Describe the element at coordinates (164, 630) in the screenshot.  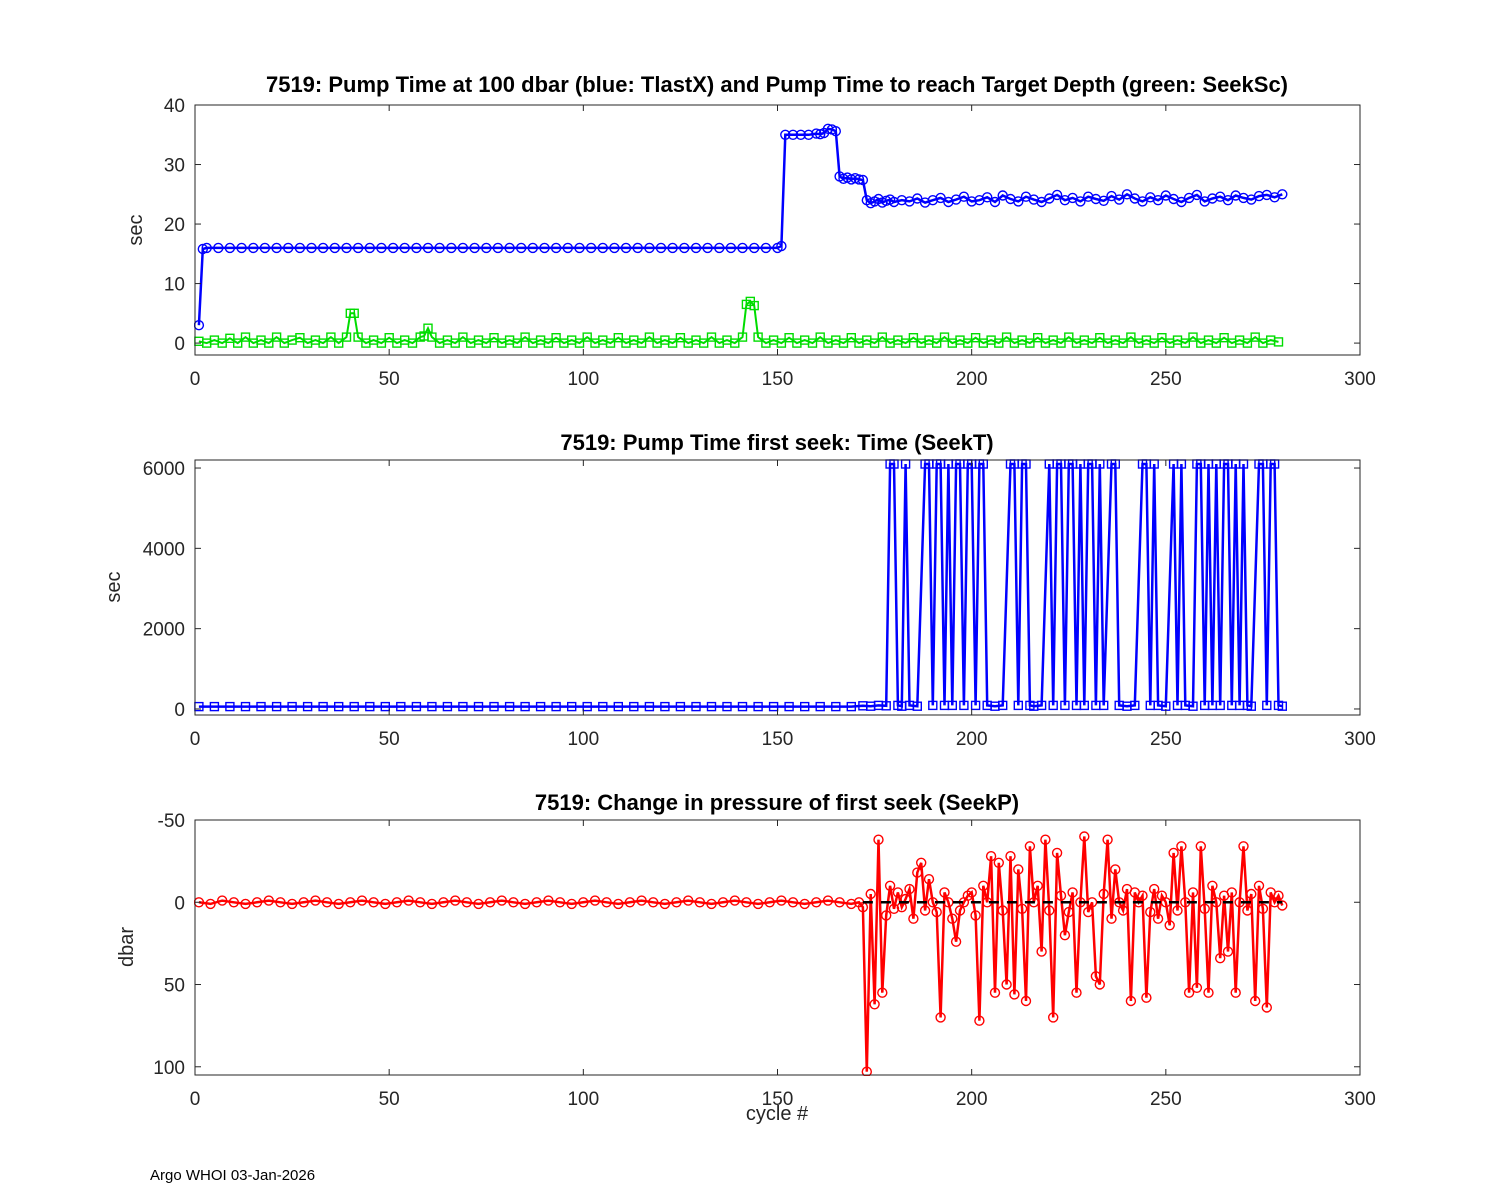
I see `svg-text: 2000` at that location.